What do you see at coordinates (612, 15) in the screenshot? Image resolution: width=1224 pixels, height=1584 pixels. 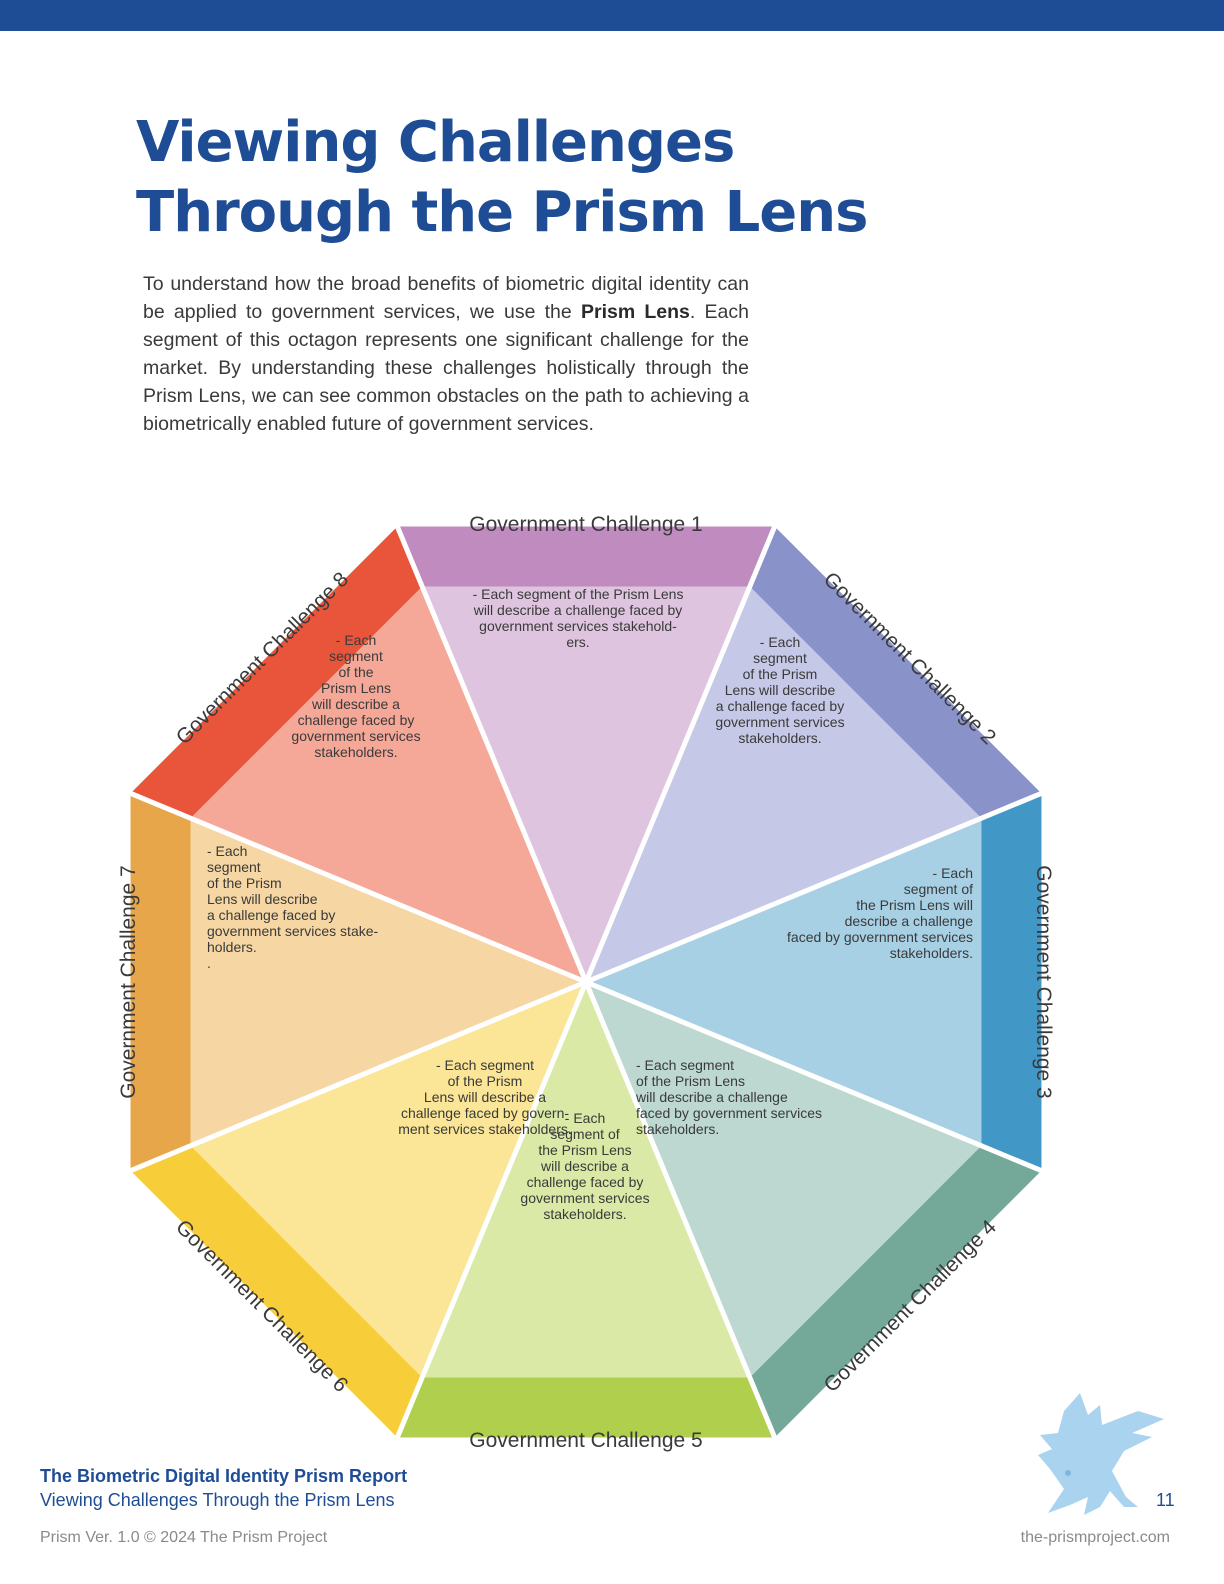 I see `top-banner` at bounding box center [612, 15].